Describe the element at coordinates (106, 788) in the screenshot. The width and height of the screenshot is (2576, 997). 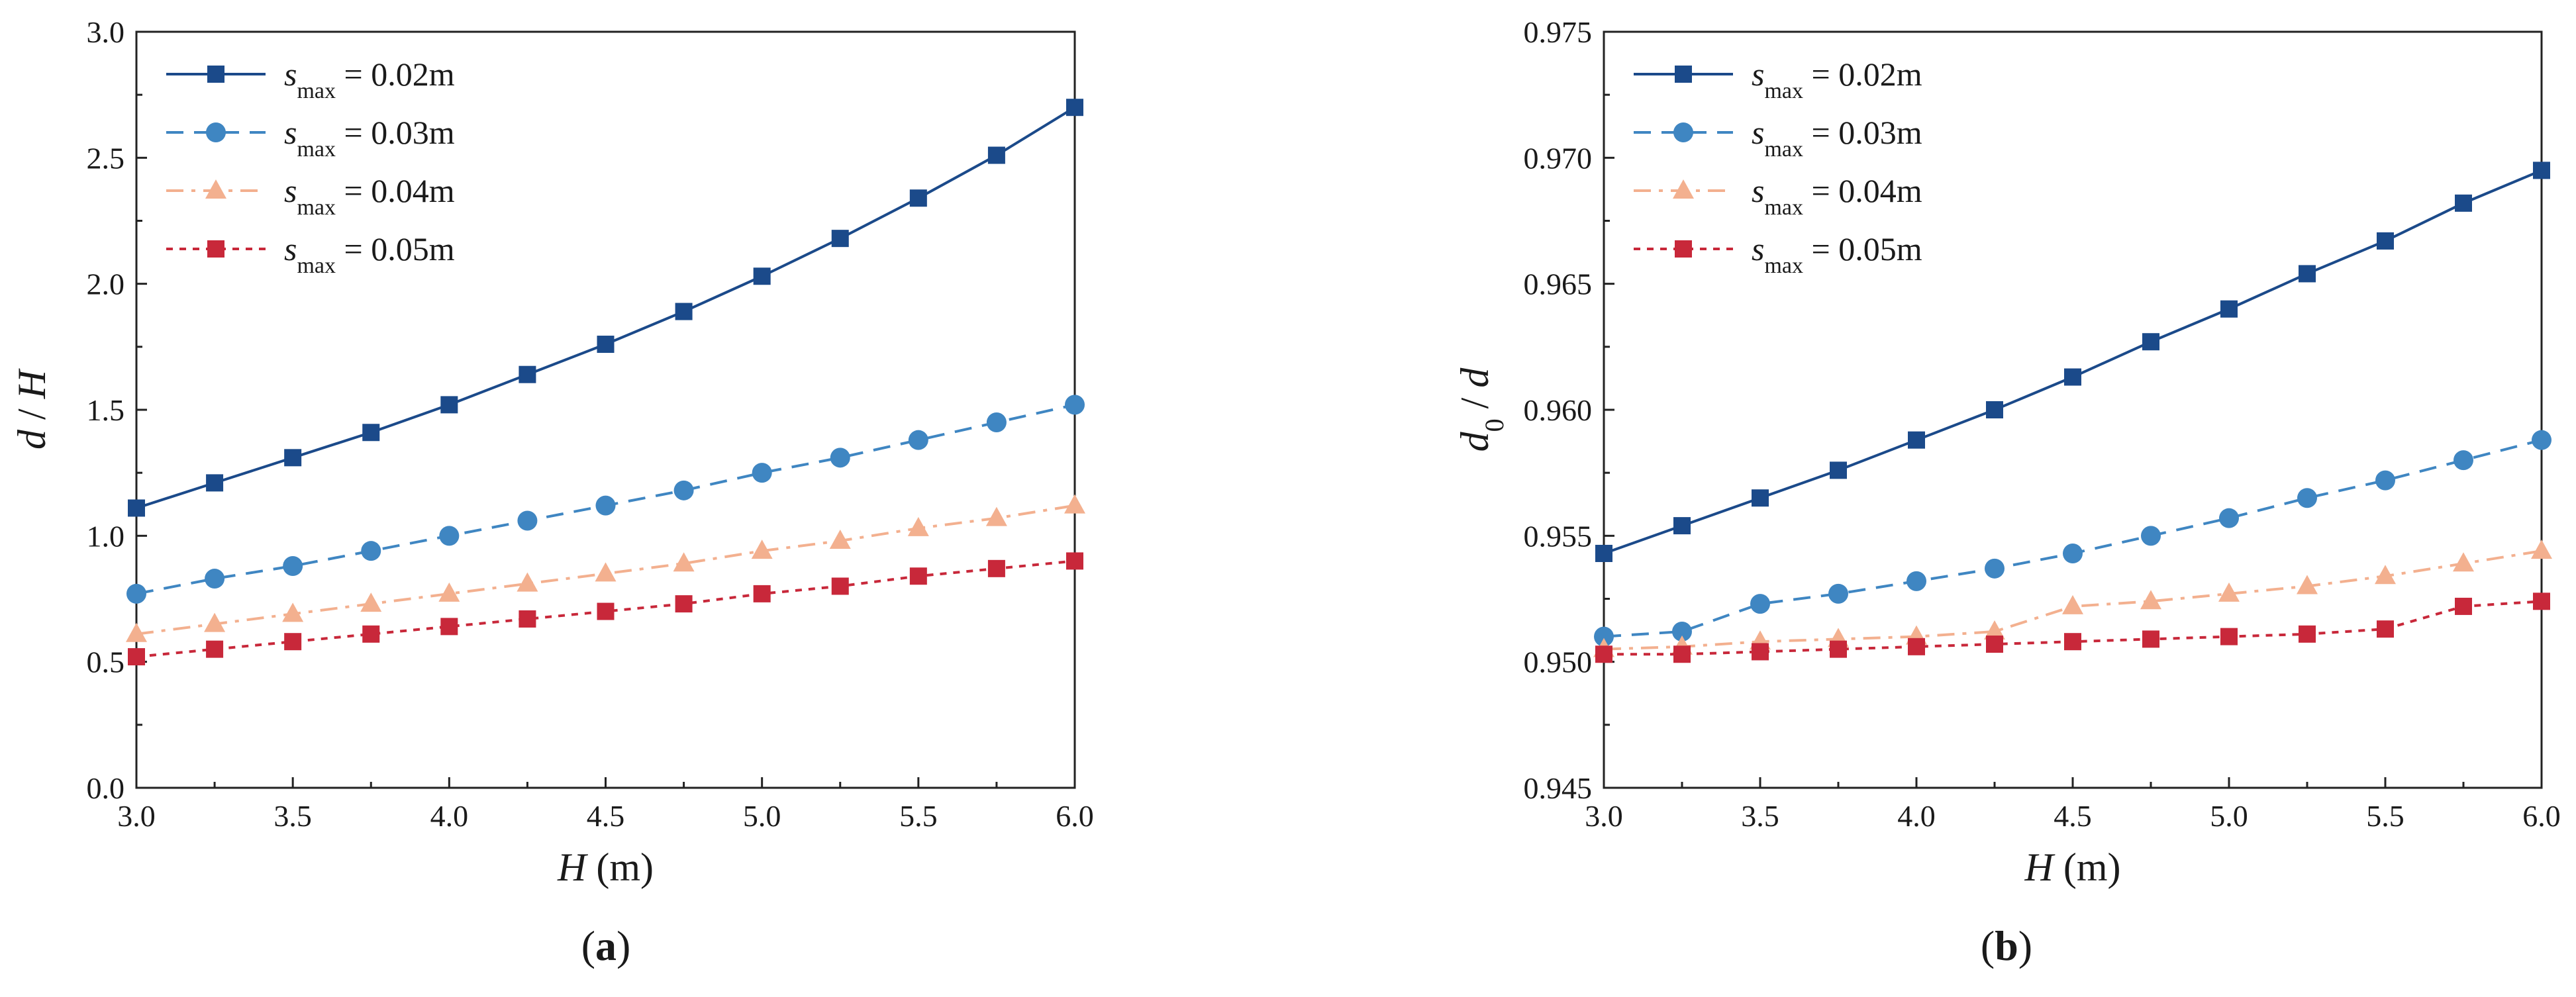
I see `y-tick-label: 0.0` at that location.